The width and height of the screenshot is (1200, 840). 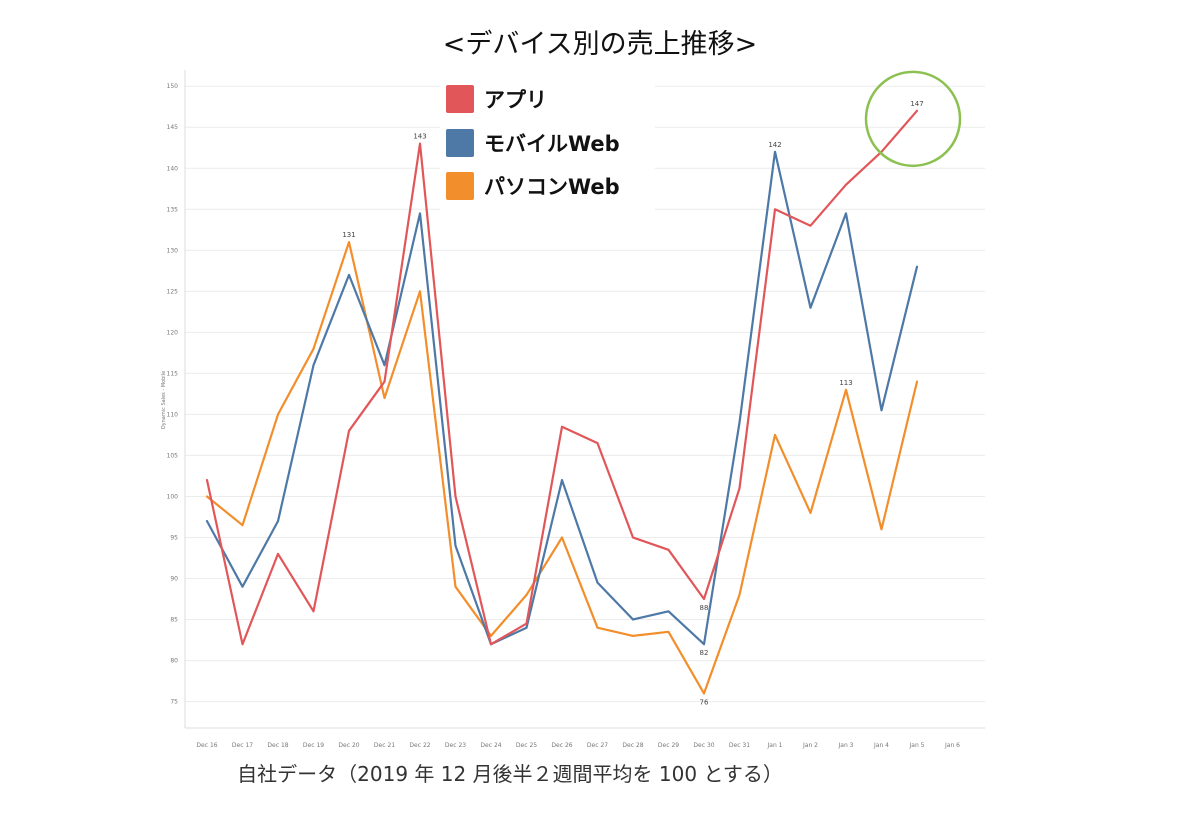 I want to click on x-tick-label: Jan 4, so click(x=881, y=745).